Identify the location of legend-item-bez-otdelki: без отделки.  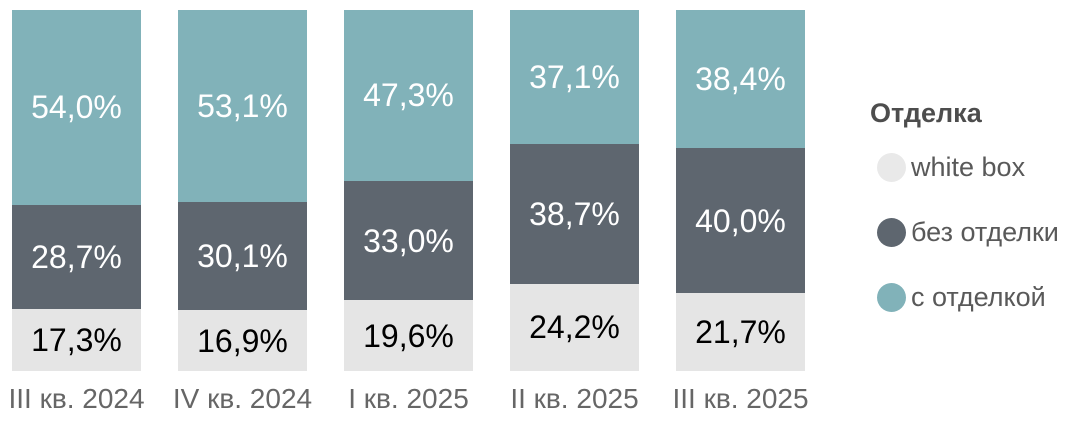
(975, 232).